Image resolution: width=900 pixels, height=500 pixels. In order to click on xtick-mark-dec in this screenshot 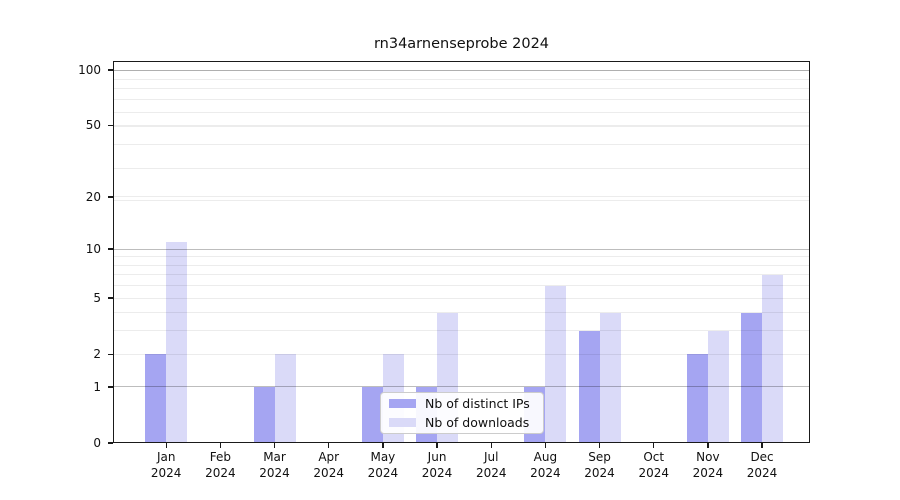, I will do `click(762, 445)`.